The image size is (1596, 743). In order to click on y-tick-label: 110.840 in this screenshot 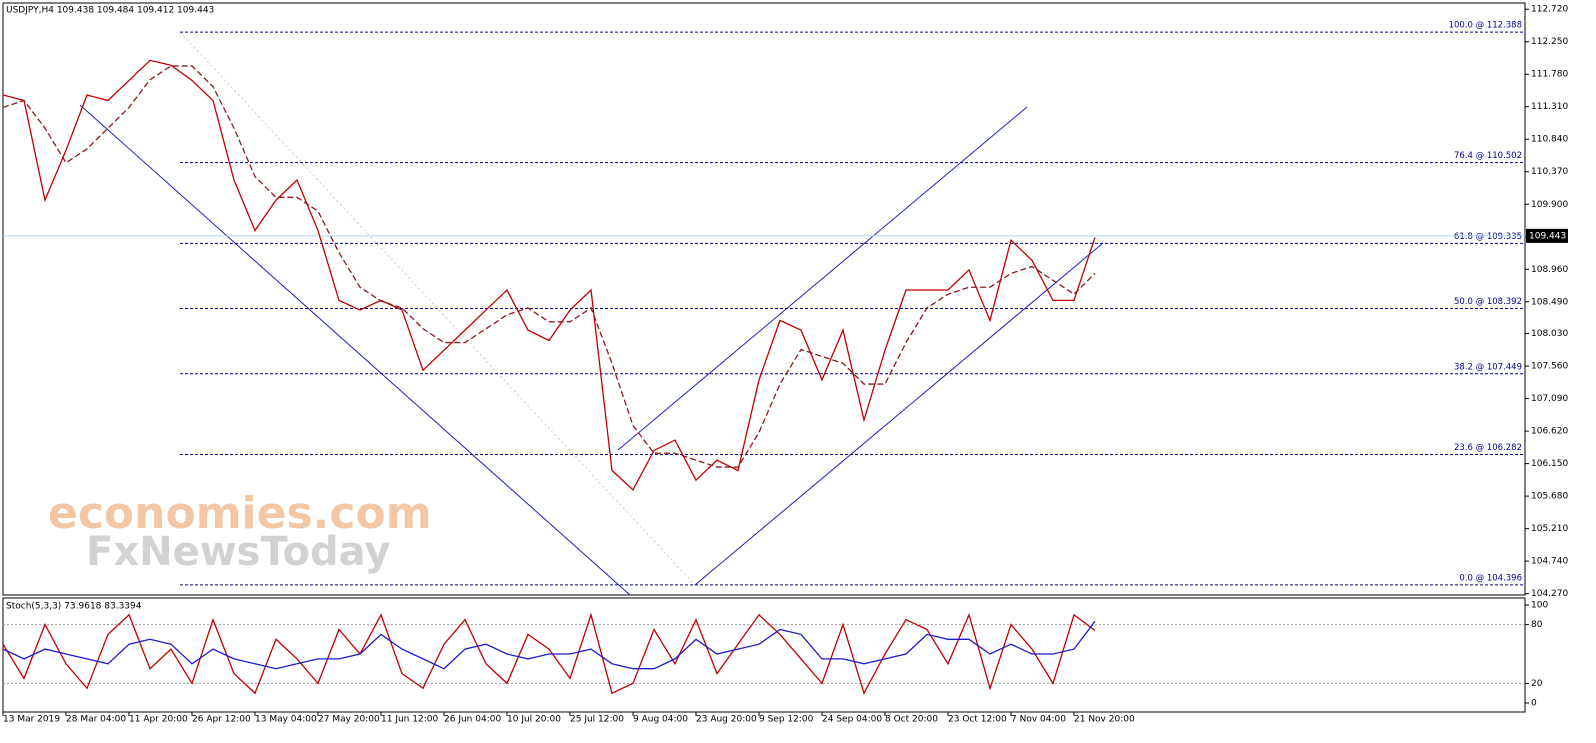, I will do `click(1549, 140)`.